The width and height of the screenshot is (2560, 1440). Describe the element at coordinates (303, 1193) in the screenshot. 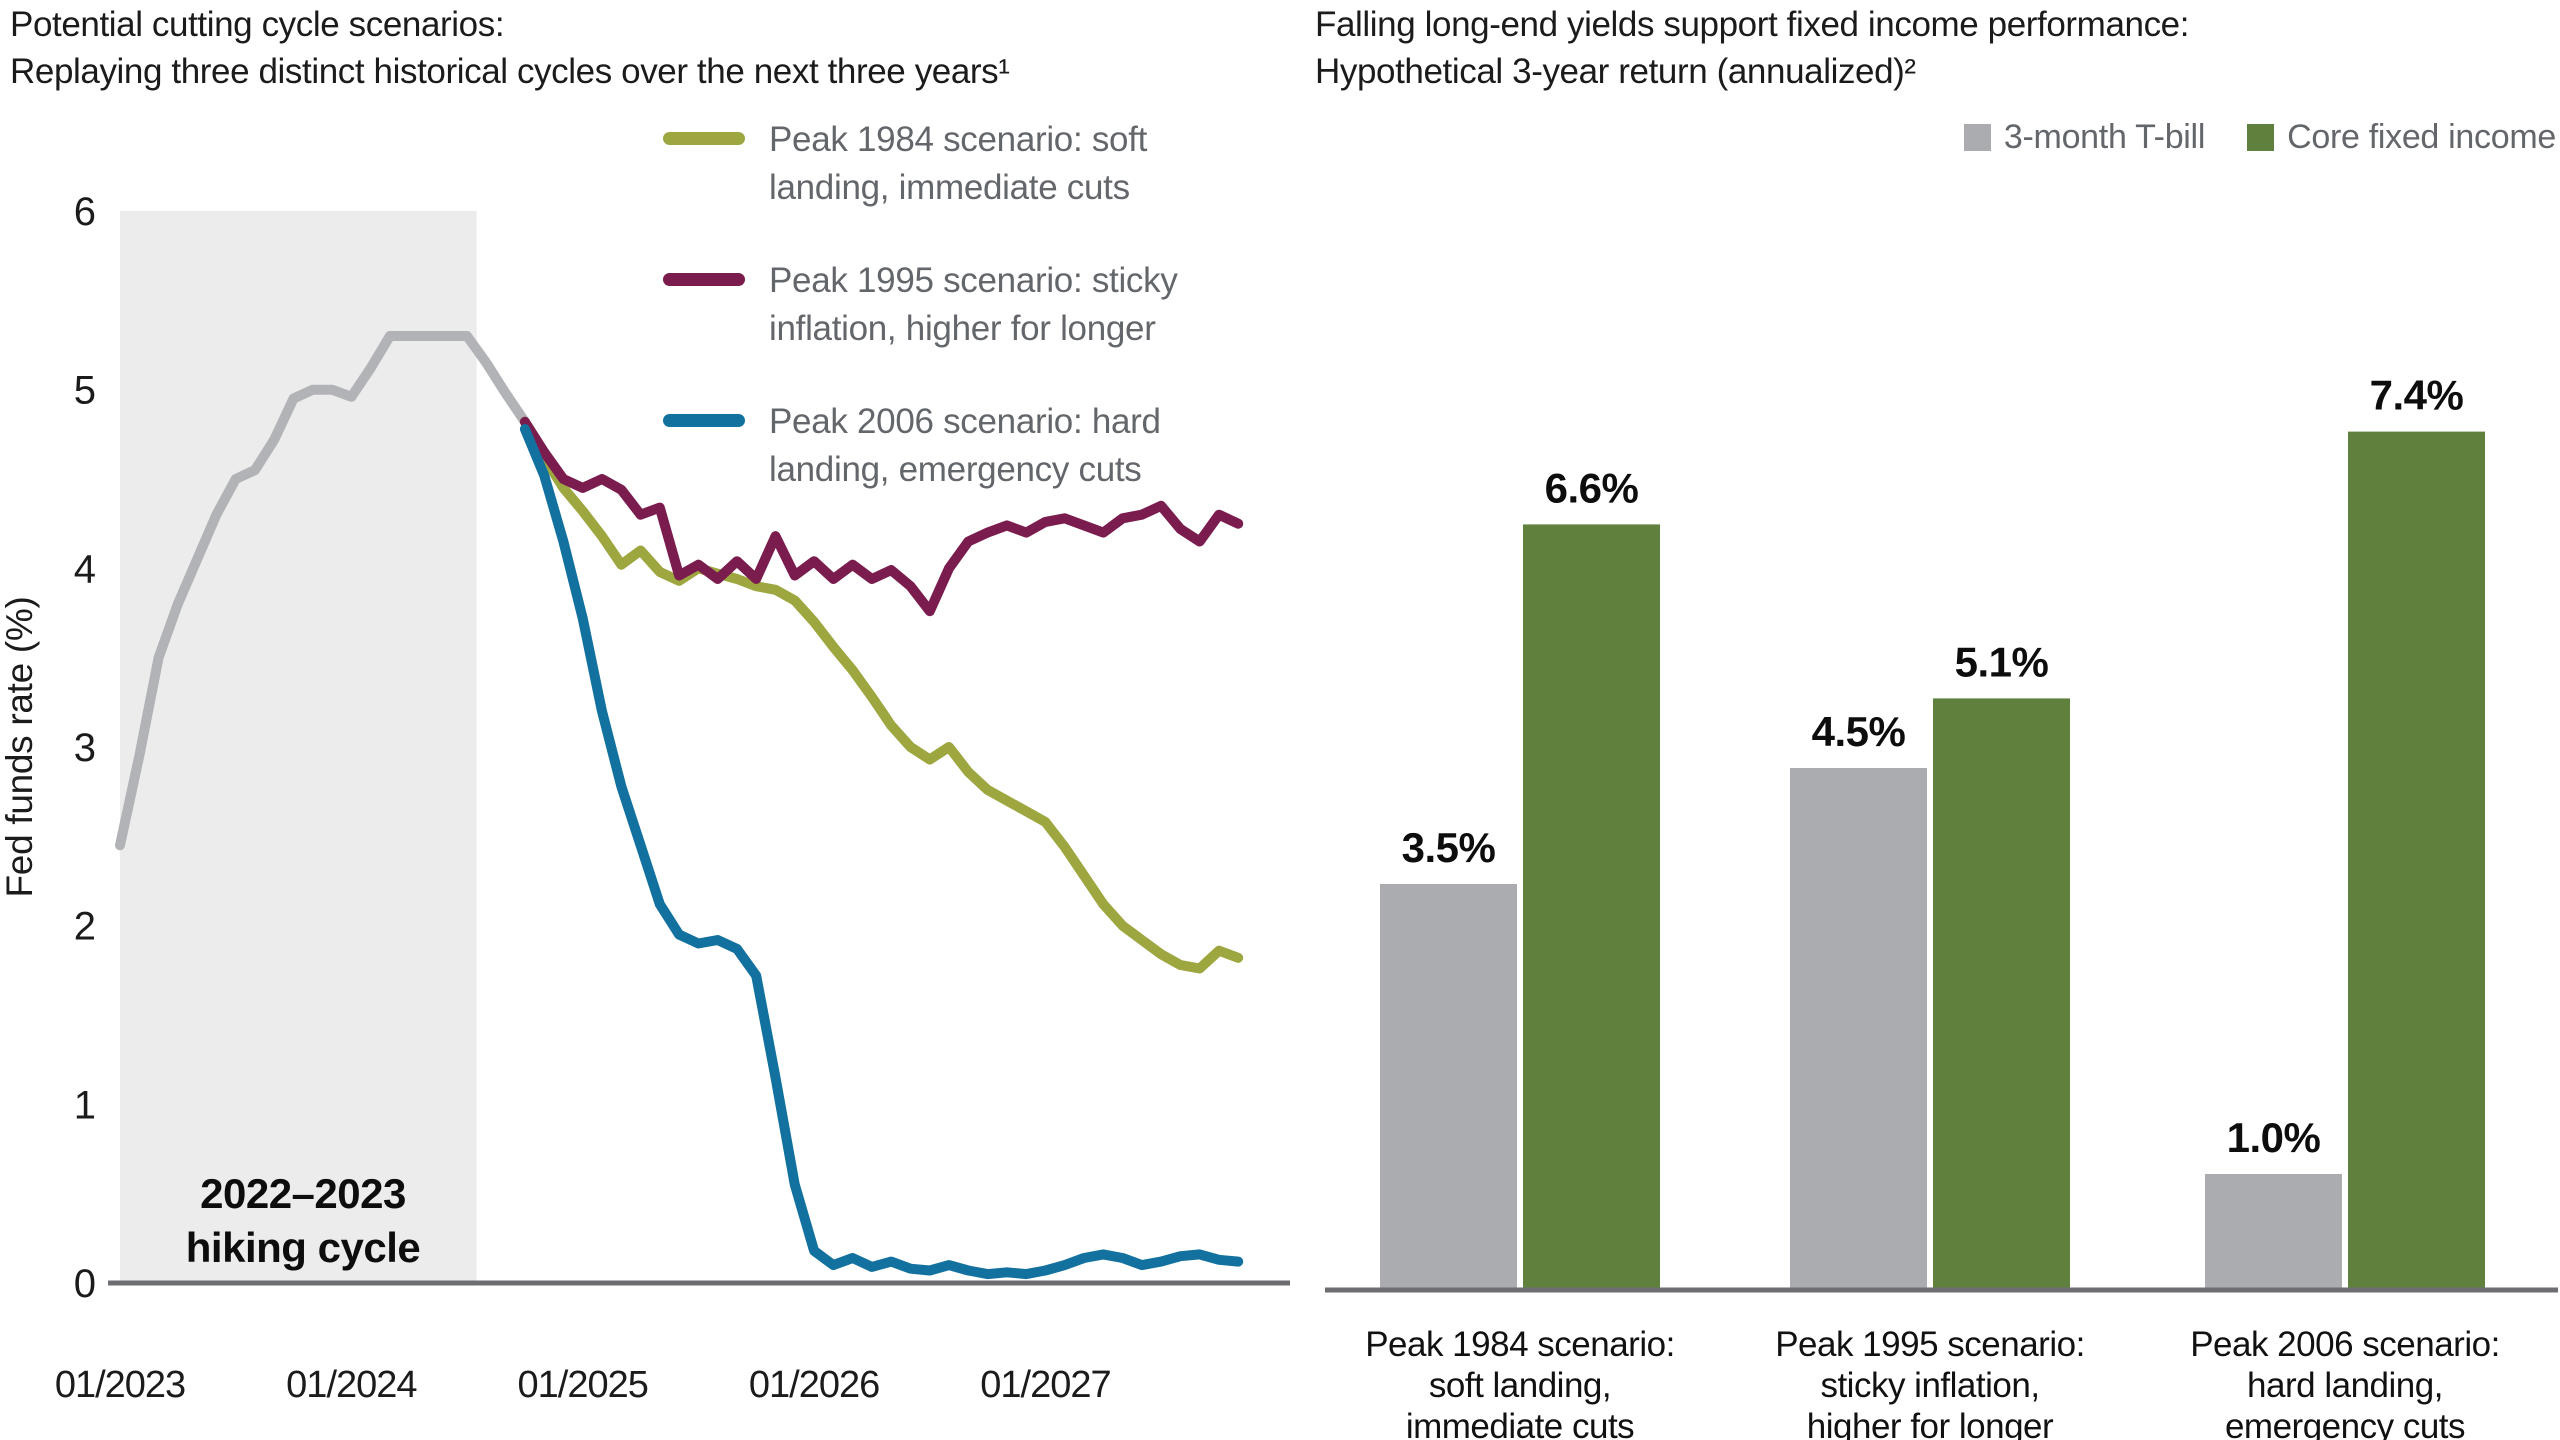

I see `hiking-cycle-label-line1: 2022–2023` at that location.